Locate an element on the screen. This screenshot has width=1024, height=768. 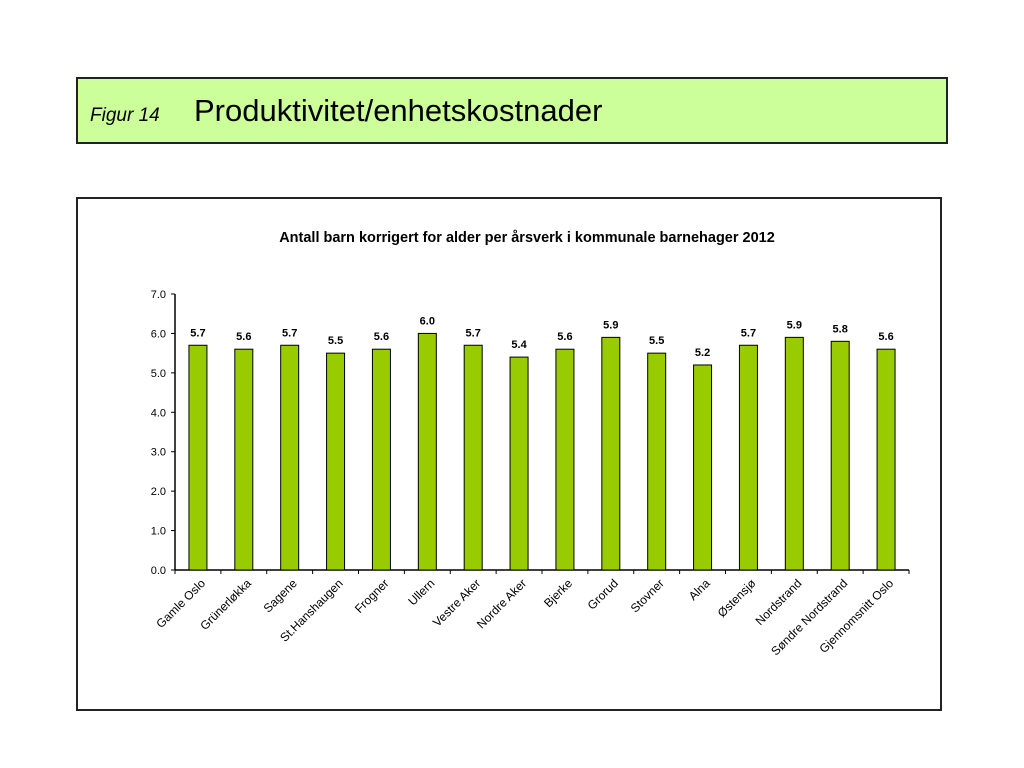
y-tick-label: 7.0 is located at coordinates (158, 295).